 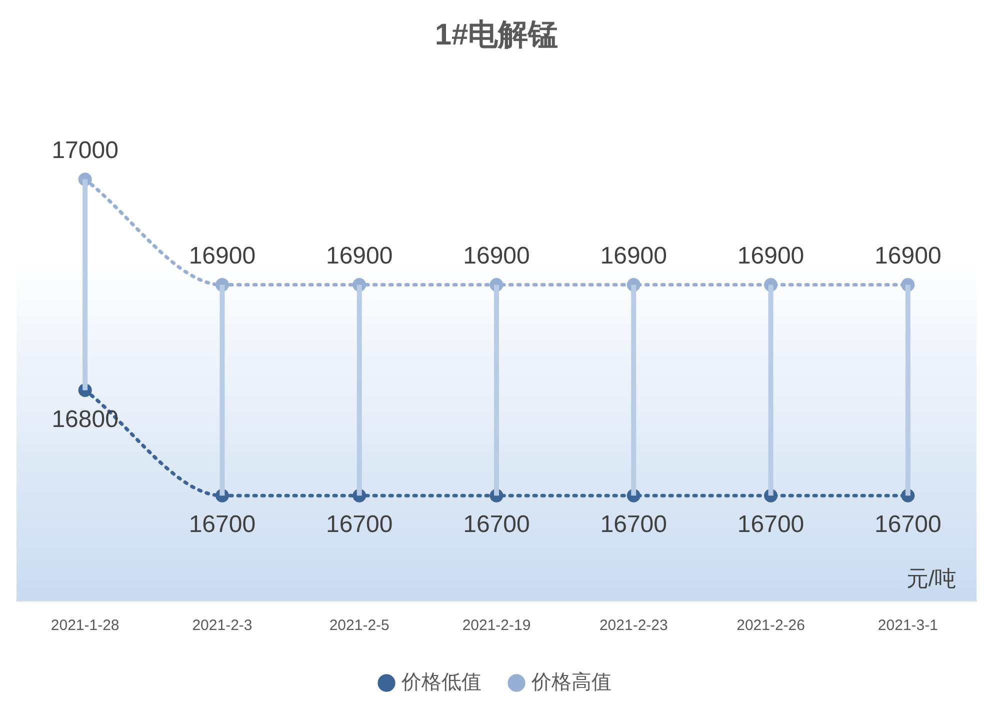 What do you see at coordinates (908, 625) in the screenshot?
I see `x-tick-label: 2021-3-1` at bounding box center [908, 625].